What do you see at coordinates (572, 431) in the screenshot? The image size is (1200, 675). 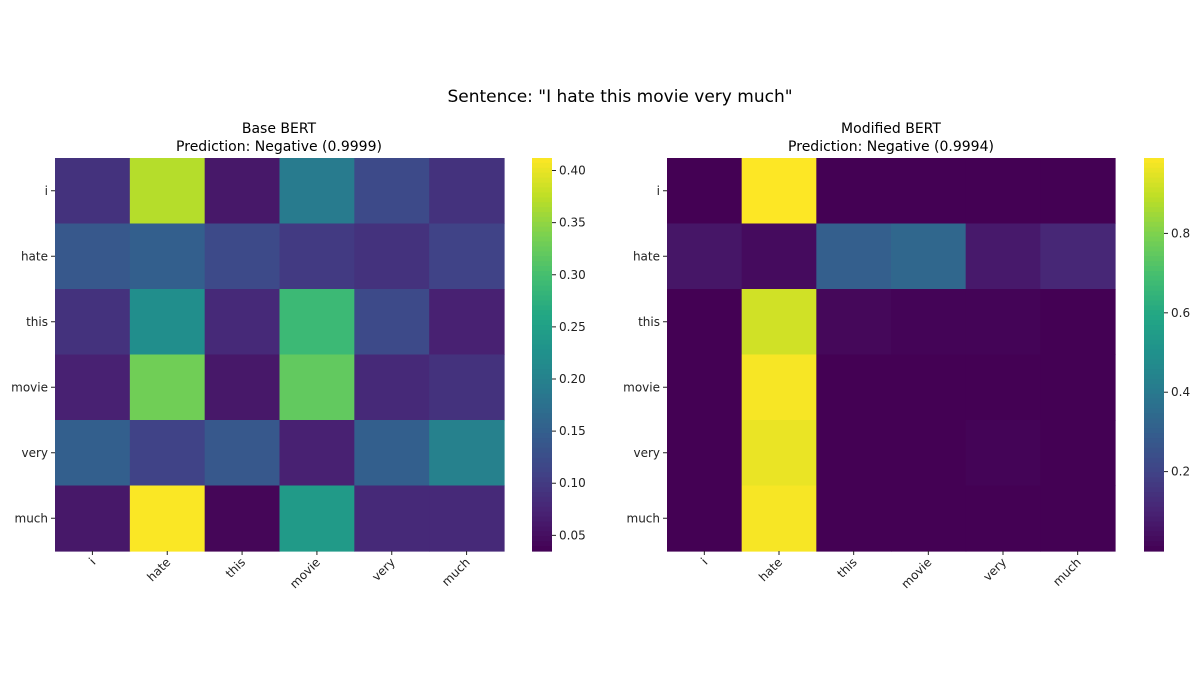 I see `colorbar-tick-label: 0.15` at bounding box center [572, 431].